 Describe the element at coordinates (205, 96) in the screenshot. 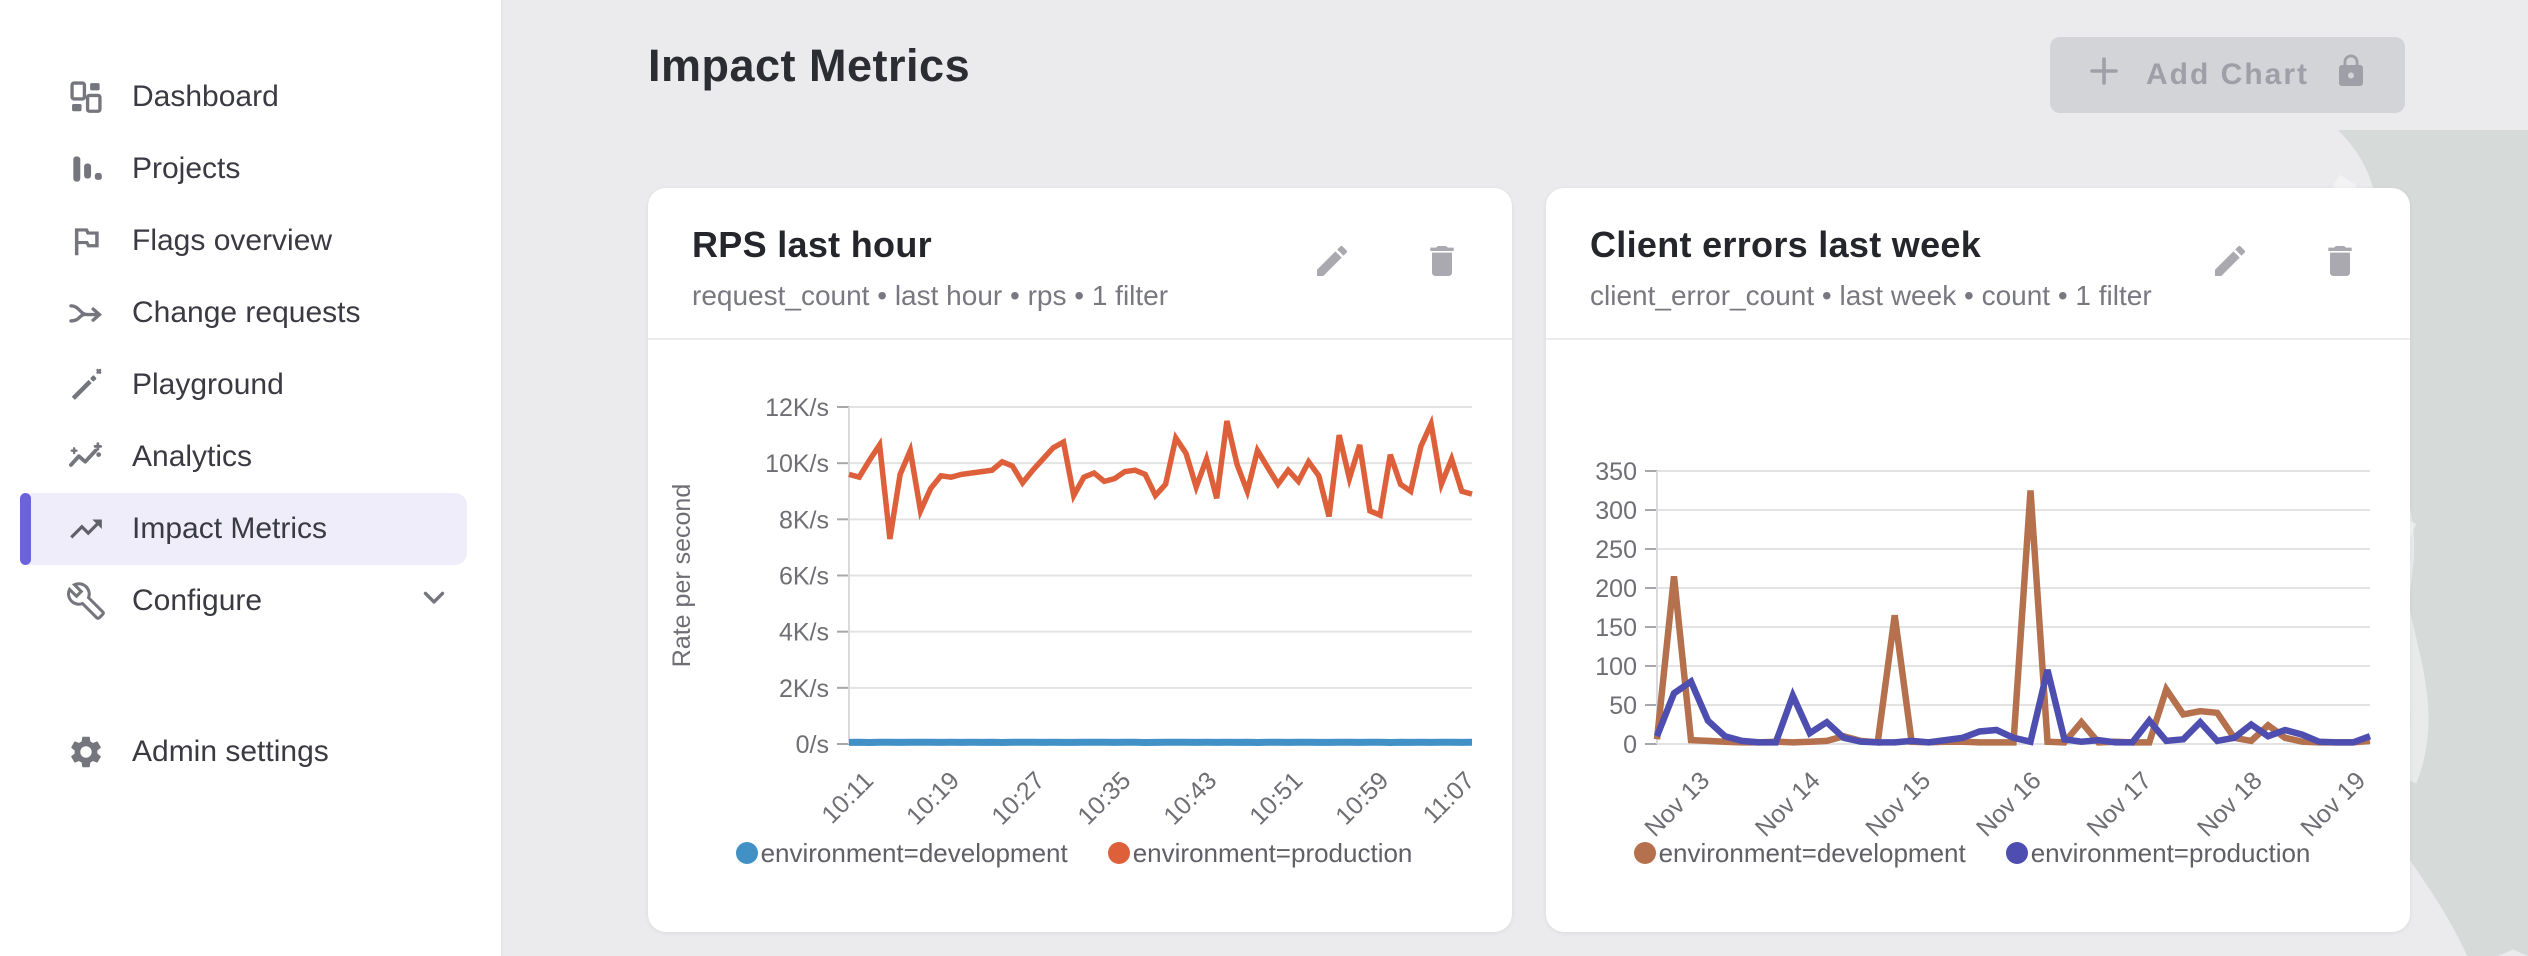

I see `sidebar-item-label: Dashboard` at that location.